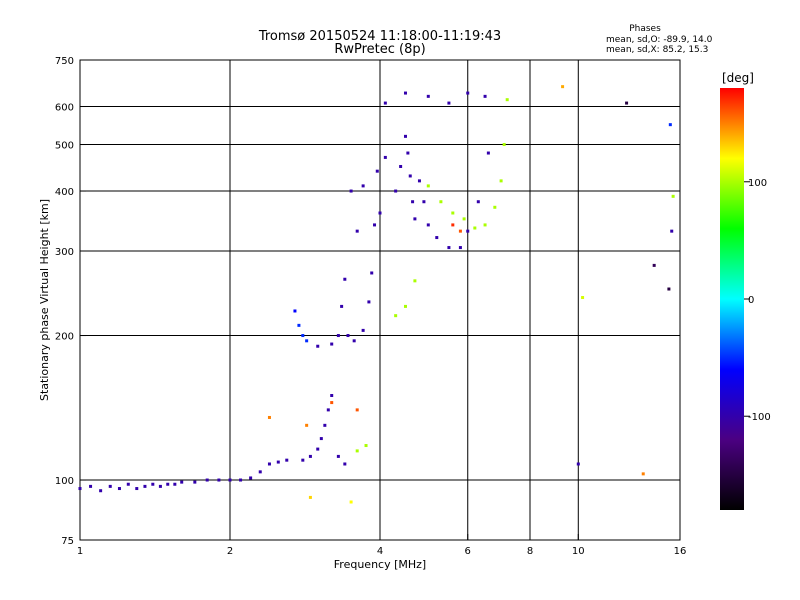 The width and height of the screenshot is (800, 600). What do you see at coordinates (530, 551) in the screenshot?
I see `x-tick-label: 8` at bounding box center [530, 551].